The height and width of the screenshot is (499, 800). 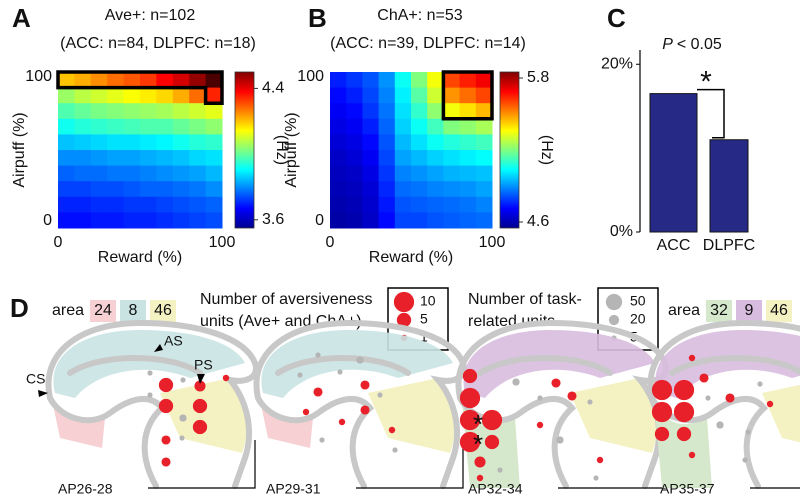 What do you see at coordinates (525, 299) in the screenshot?
I see `legend-title: Number of task-` at bounding box center [525, 299].